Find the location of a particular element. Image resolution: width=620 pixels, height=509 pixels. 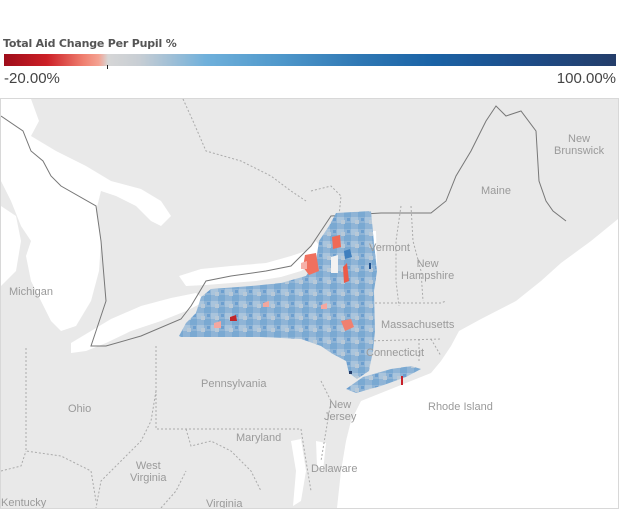

label-maryland: Maryland is located at coordinates (259, 438).